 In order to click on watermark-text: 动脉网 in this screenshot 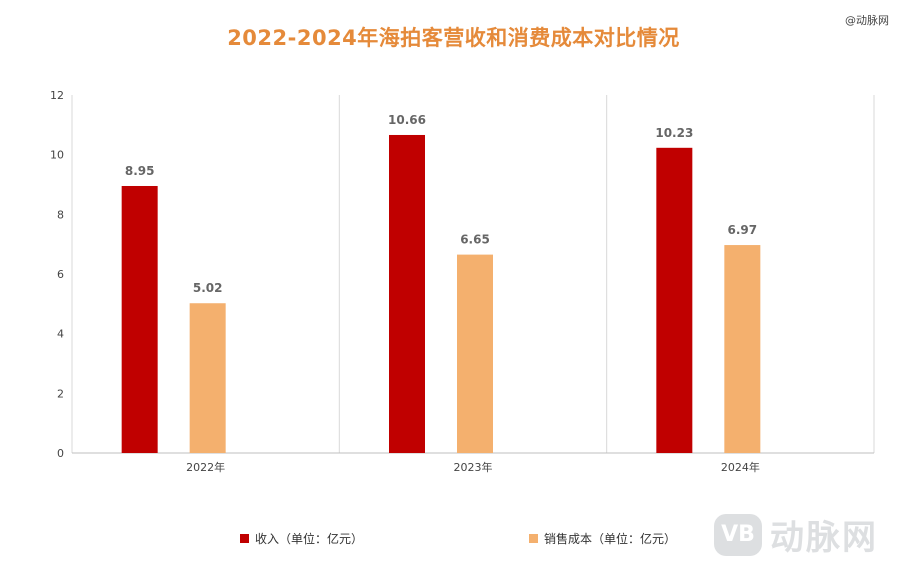, I will do `click(824, 538)`.